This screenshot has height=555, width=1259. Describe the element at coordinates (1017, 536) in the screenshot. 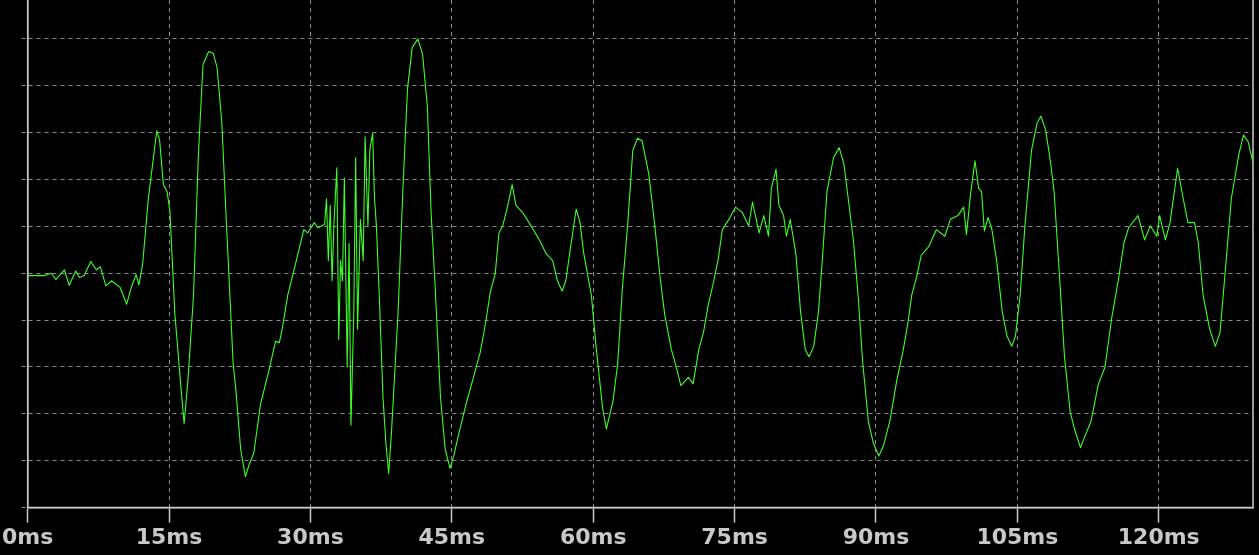

I see `x-tick-label: 105ms` at that location.